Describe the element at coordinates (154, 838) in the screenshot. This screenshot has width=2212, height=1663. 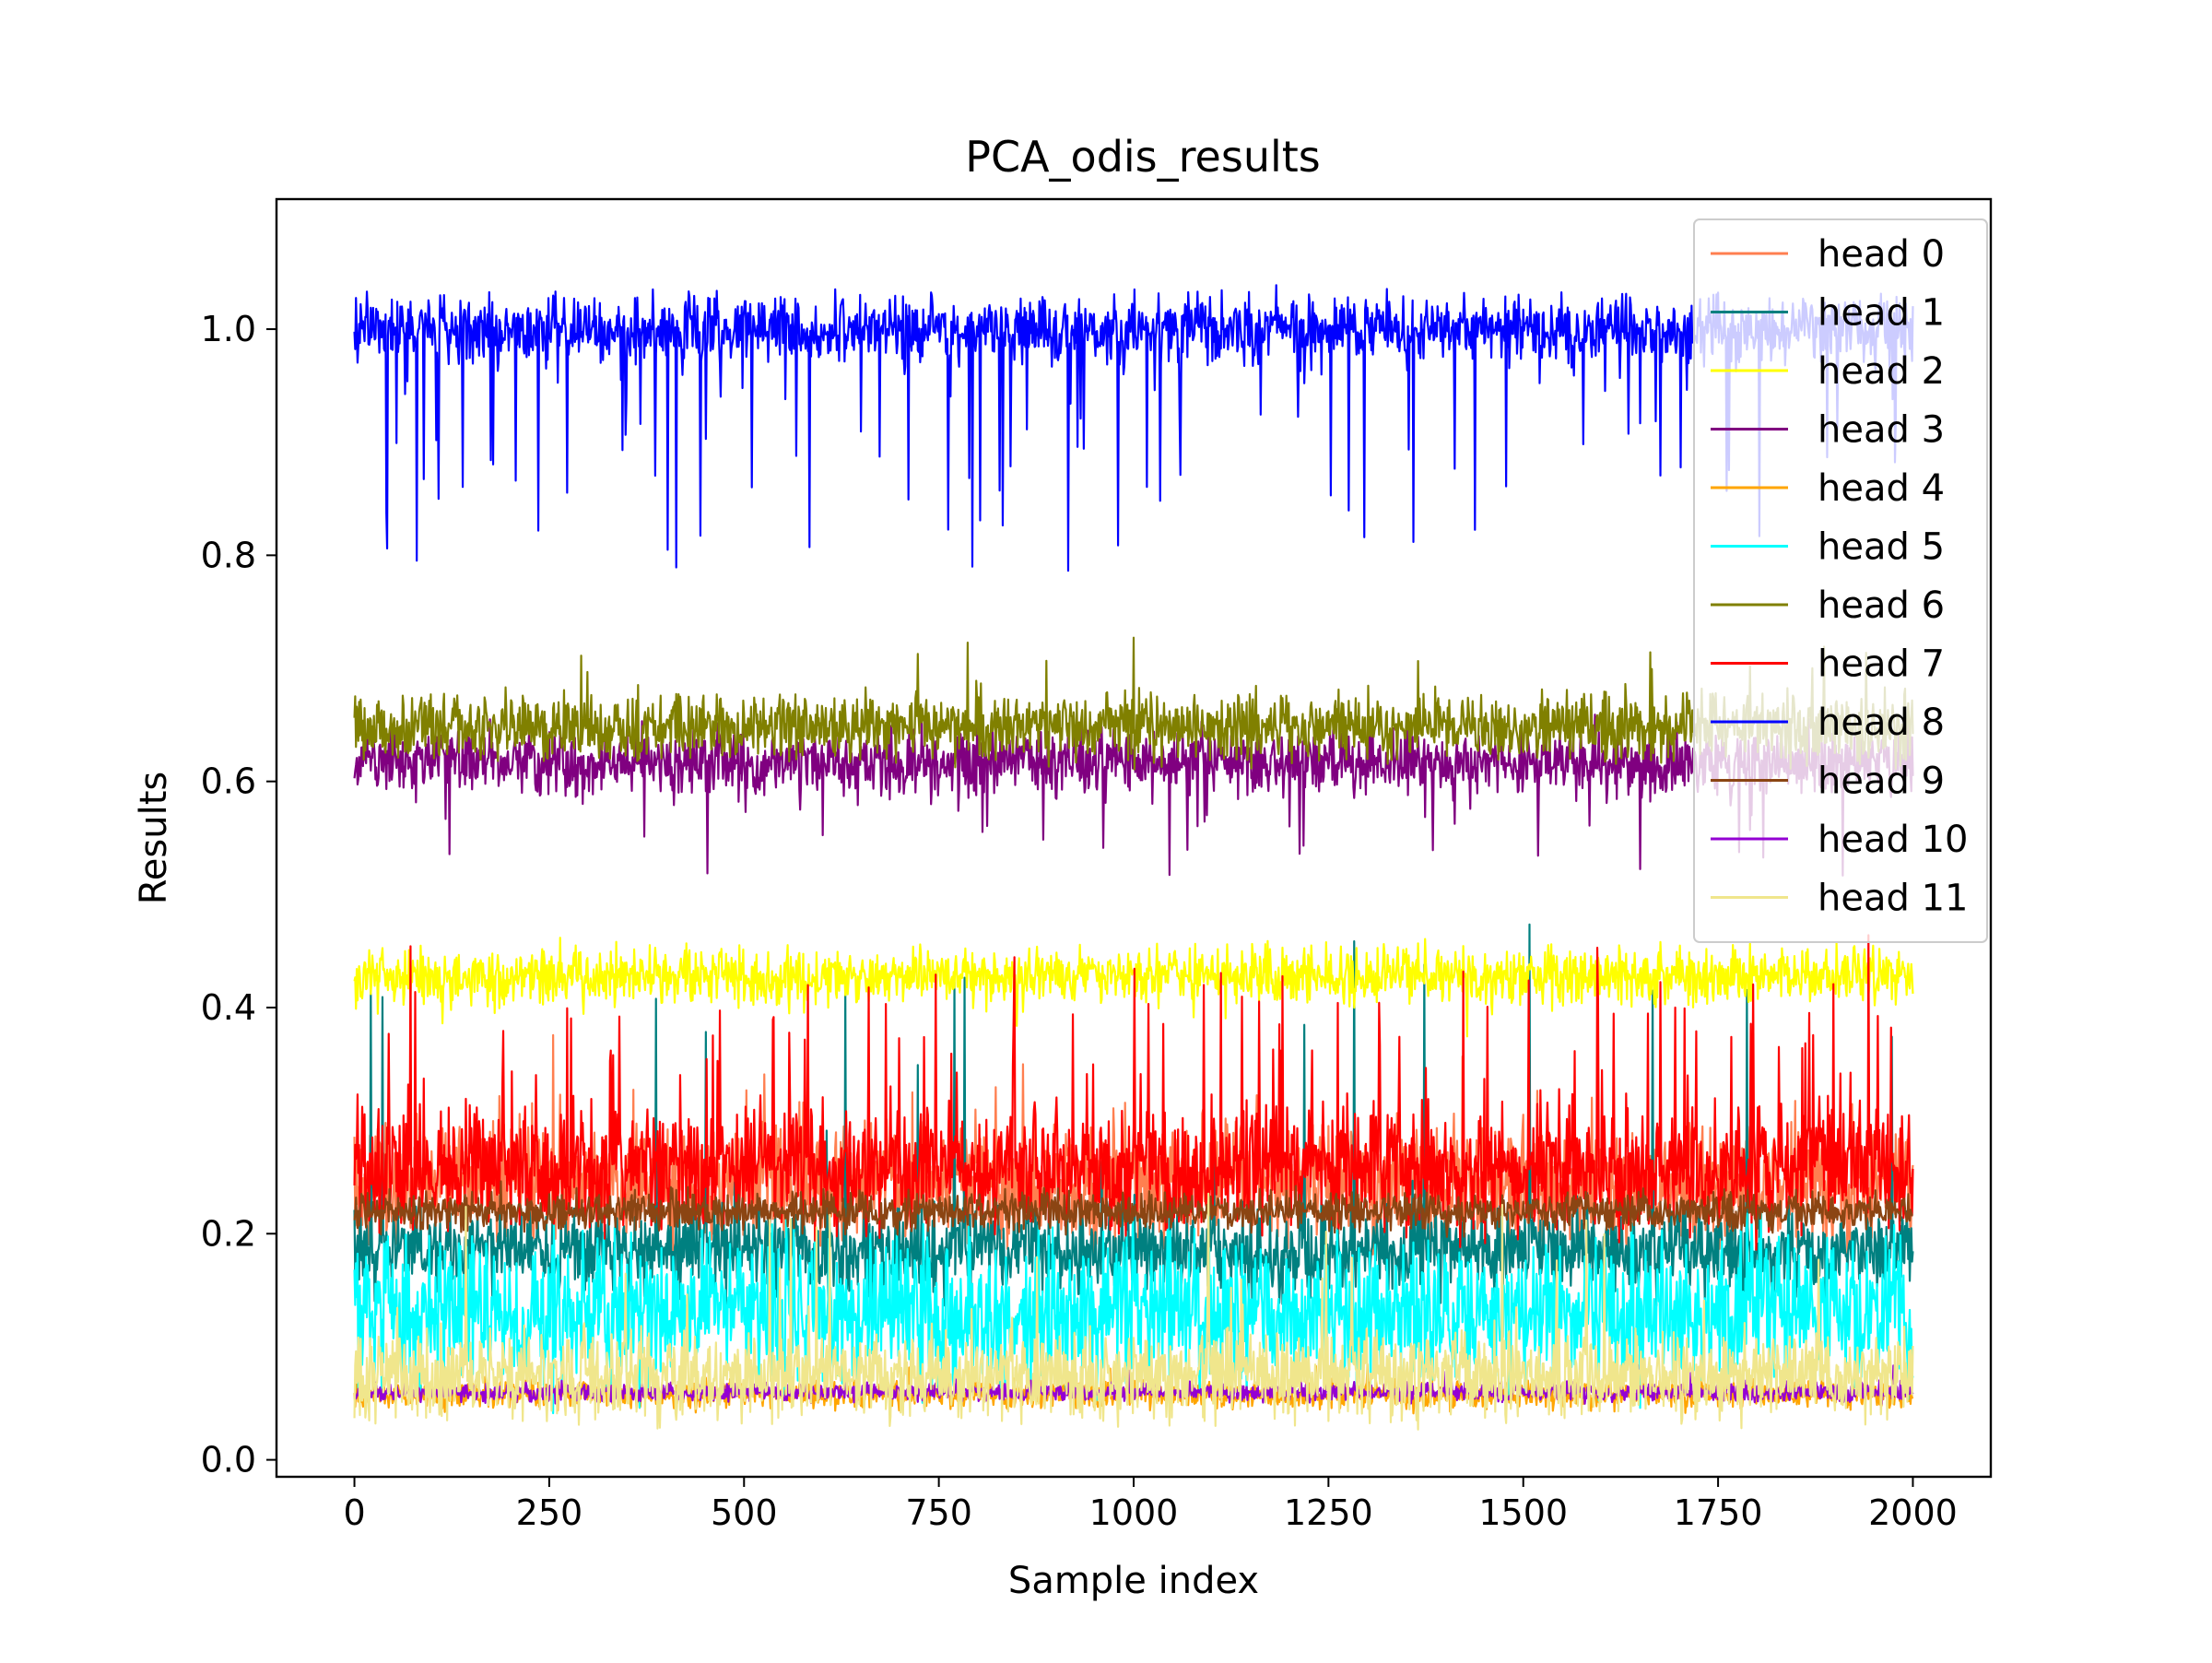
I see `y-axis-label: Results` at that location.